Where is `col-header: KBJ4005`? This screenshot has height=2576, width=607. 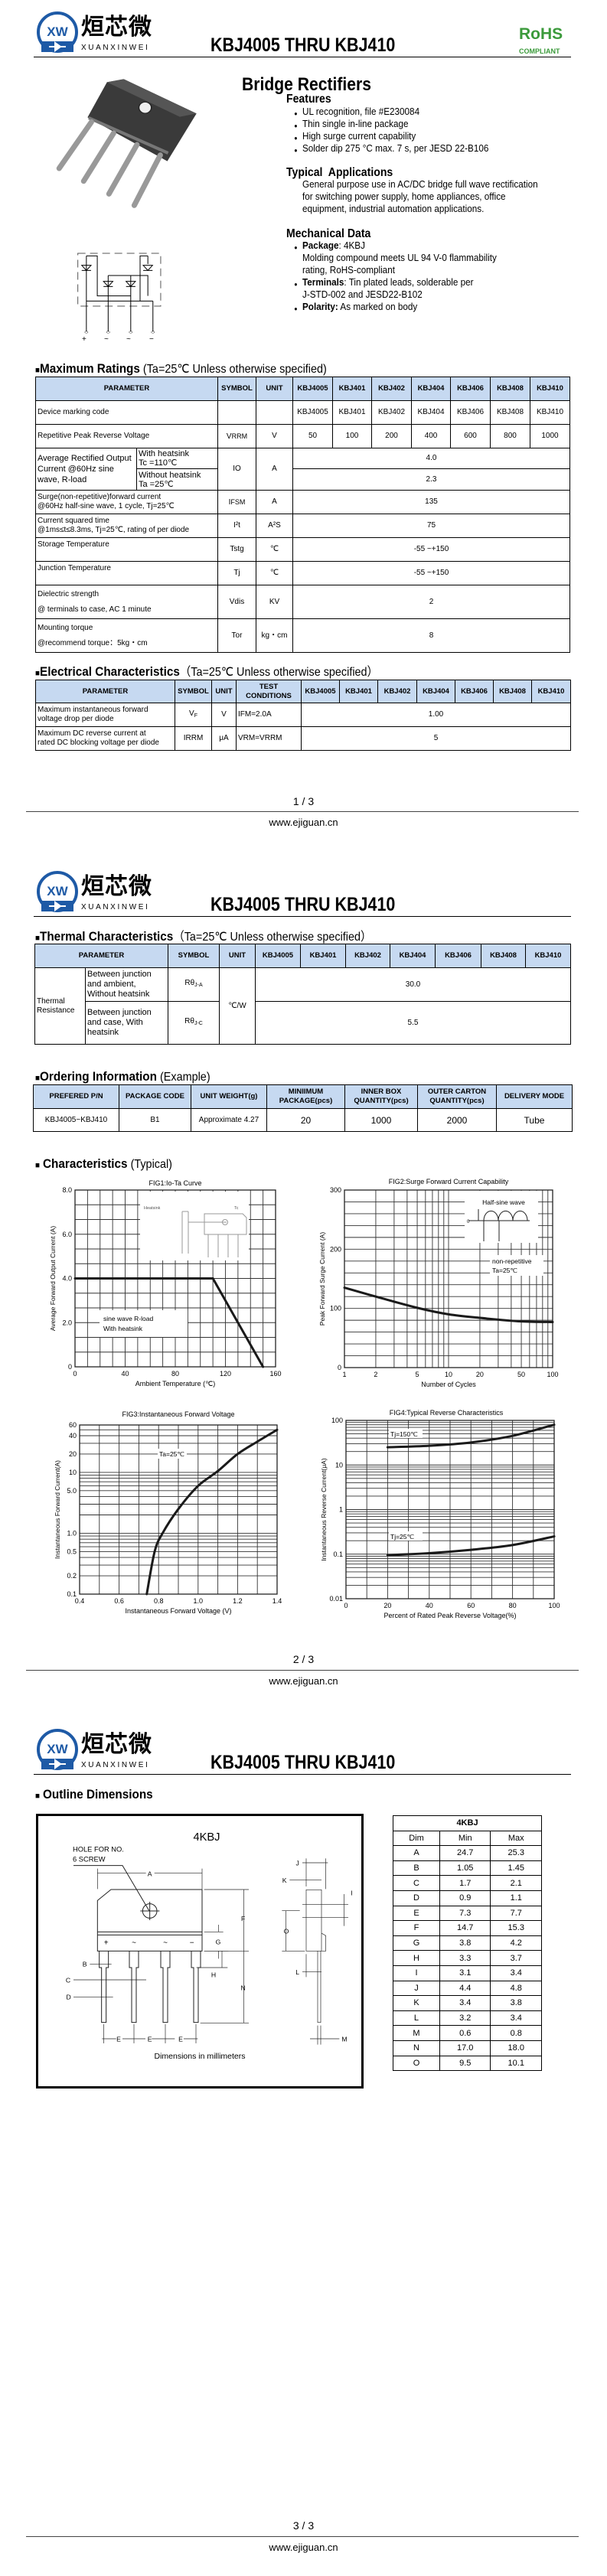 col-header: KBJ4005 is located at coordinates (313, 389).